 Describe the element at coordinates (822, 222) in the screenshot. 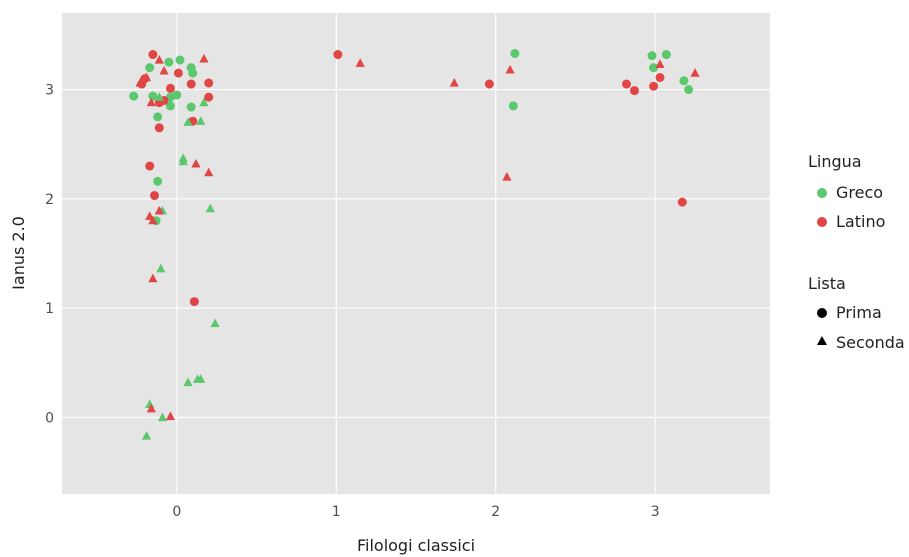

I see `legend-key-latino` at that location.